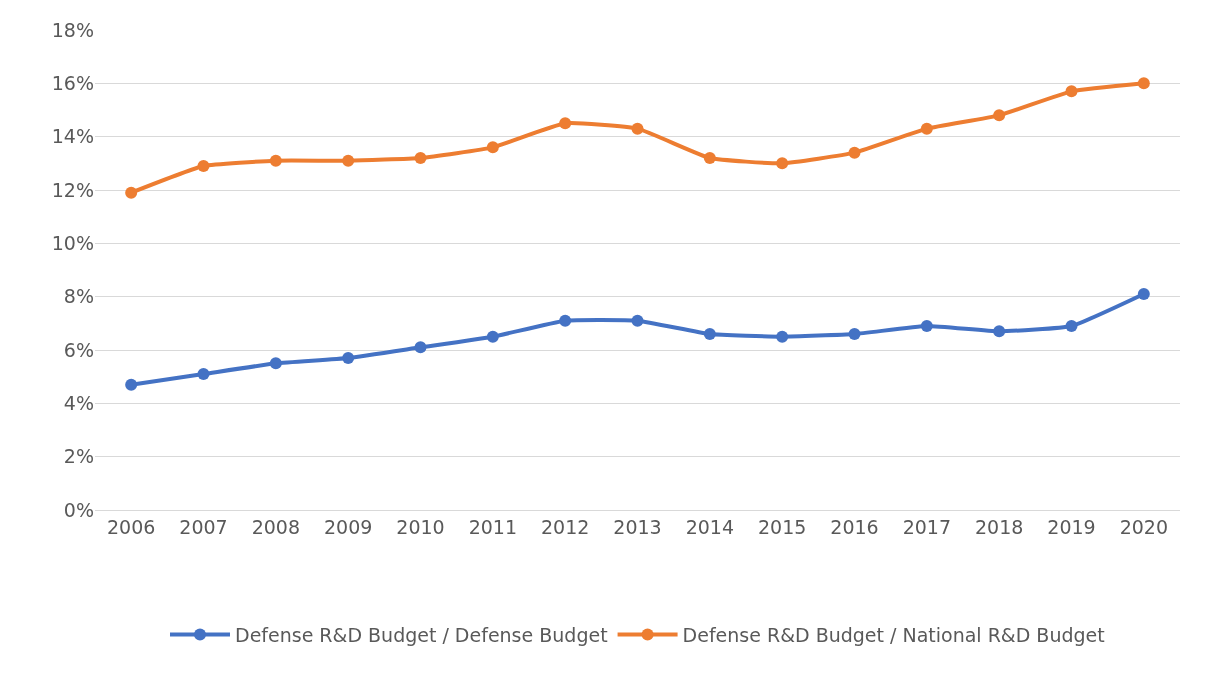  What do you see at coordinates (893, 634) in the screenshot?
I see `legend-label: Defense R&D Budget / National R&D Budget` at bounding box center [893, 634].